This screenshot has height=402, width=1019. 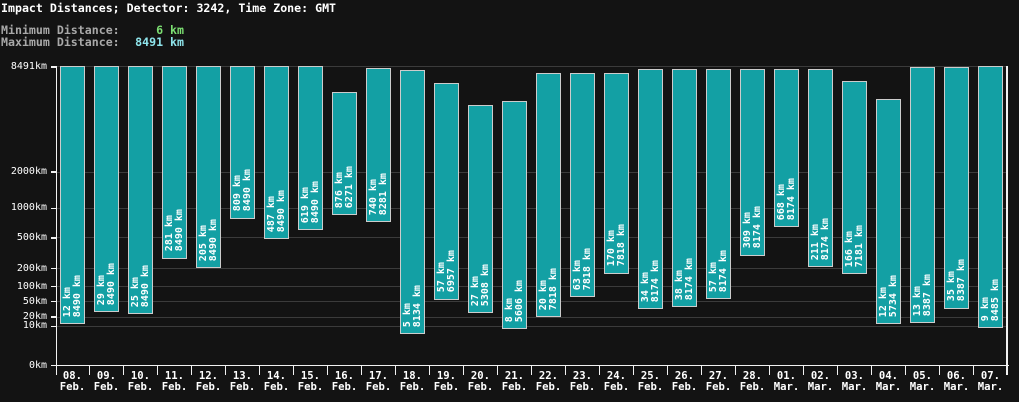 What do you see at coordinates (786, 148) in the screenshot?
I see `bar-01-mar: 668 km 8174 km` at bounding box center [786, 148].